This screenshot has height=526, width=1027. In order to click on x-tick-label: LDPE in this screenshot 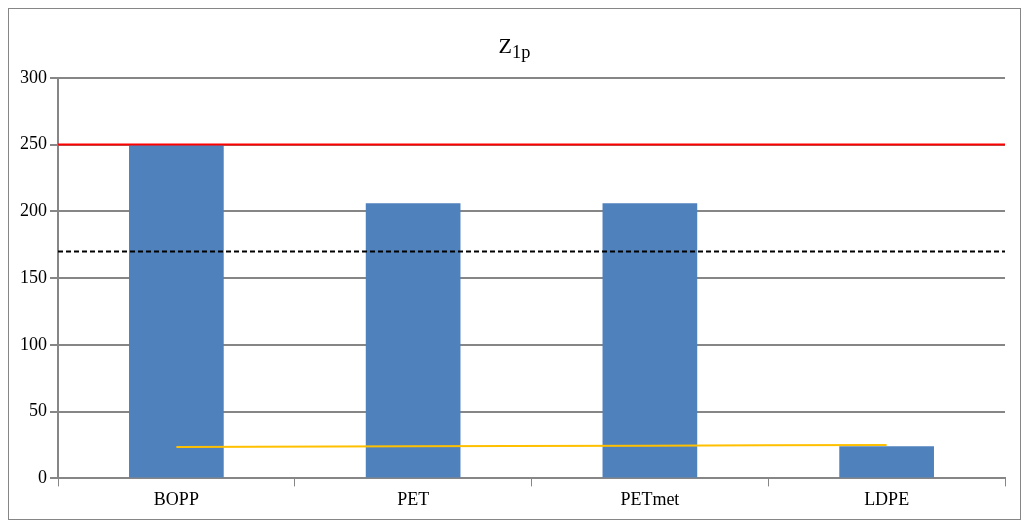, I will do `click(887, 498)`.